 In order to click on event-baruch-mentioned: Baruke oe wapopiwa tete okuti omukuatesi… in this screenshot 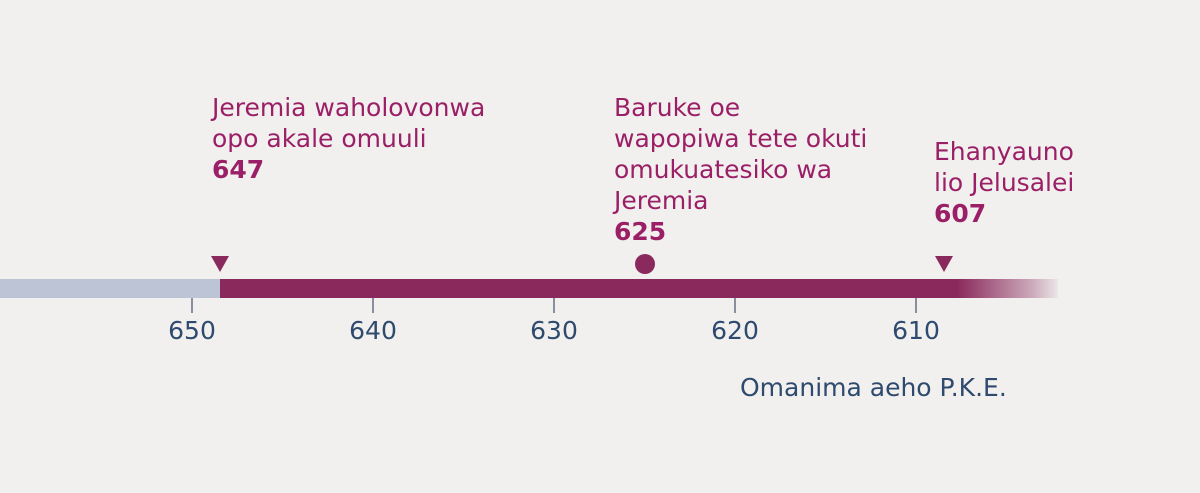, I will do `click(740, 169)`.